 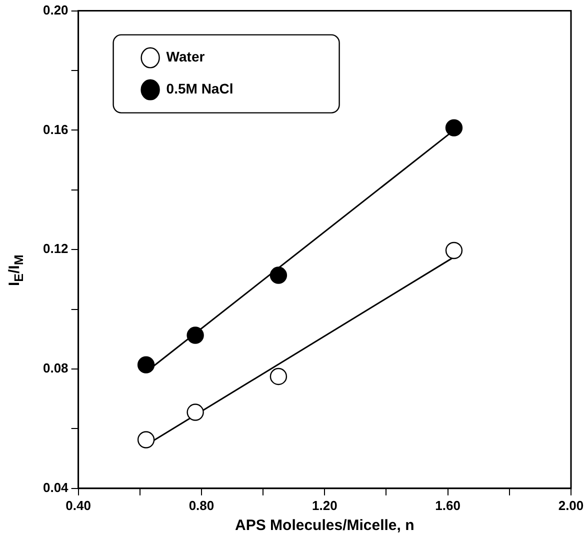 What do you see at coordinates (571, 505) in the screenshot?
I see `x-tick-label: 2.00` at bounding box center [571, 505].